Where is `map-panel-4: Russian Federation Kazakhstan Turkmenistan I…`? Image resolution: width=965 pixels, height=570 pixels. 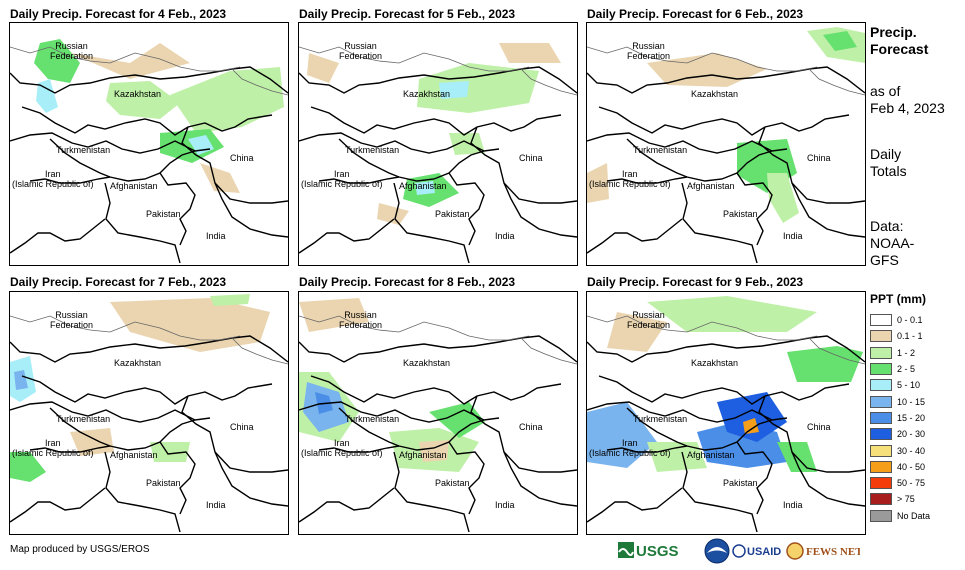
map-panel-4: Russian Federation Kazakhstan Turkmenistan I… is located at coordinates (149, 413).